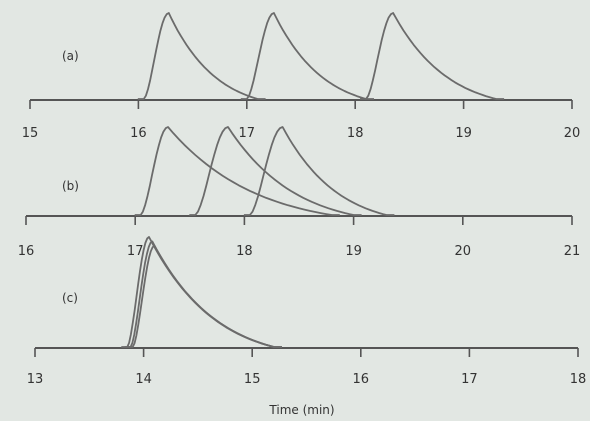  Describe the element at coordinates (301, 410) in the screenshot. I see `x-axis-title: Time (min)` at that location.